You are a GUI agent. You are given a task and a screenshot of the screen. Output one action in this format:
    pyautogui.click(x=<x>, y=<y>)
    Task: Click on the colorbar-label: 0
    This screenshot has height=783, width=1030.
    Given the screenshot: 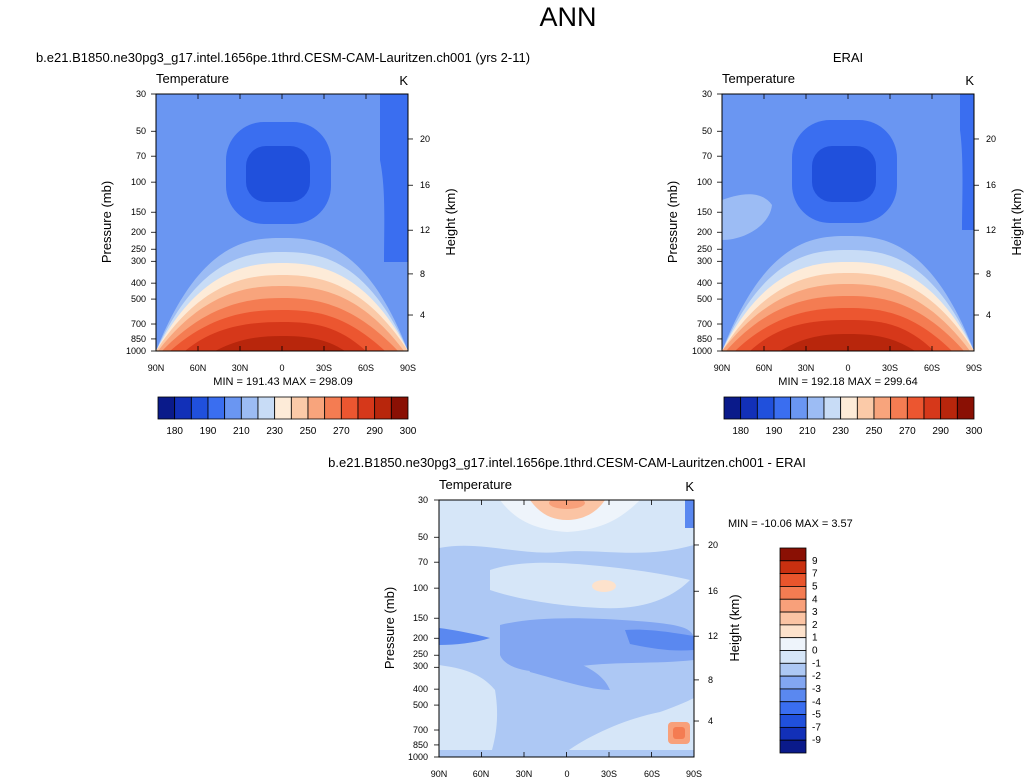 What is the action you would take?
    pyautogui.click(x=815, y=651)
    